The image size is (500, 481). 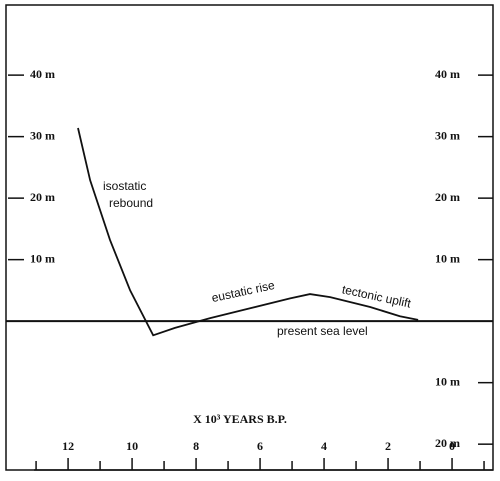 I want to click on annotation: present sea level, so click(x=322, y=331).